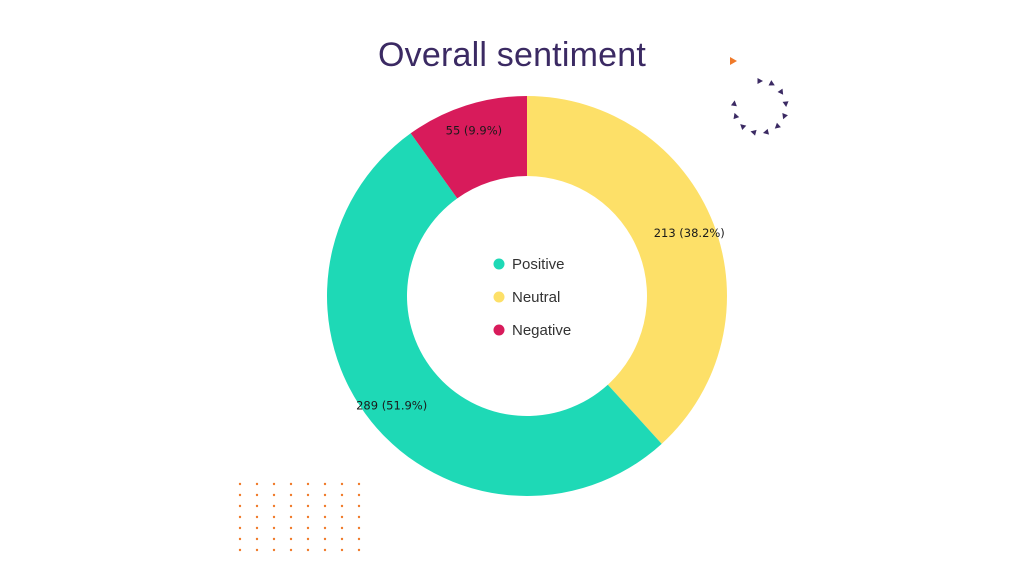  What do you see at coordinates (468, 147) in the screenshot?
I see `slice-negative` at bounding box center [468, 147].